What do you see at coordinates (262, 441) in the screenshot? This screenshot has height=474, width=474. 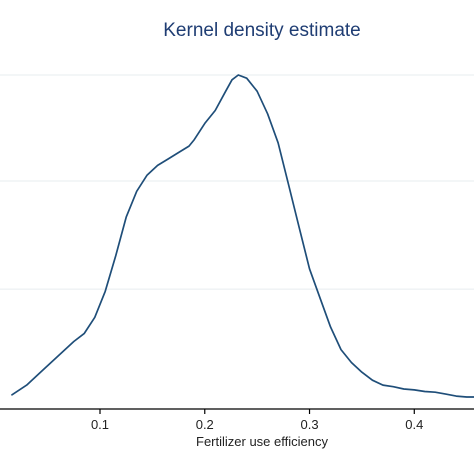 I see `x-axis-title: Fertilizer use efficiency` at bounding box center [262, 441].